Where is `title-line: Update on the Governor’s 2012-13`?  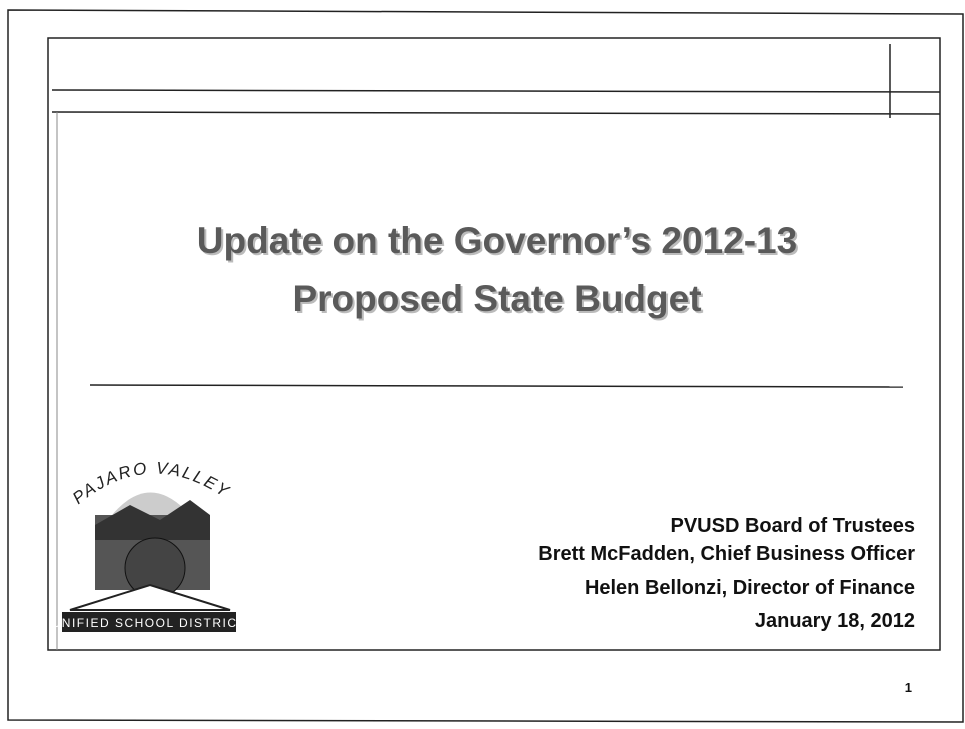
title-line: Update on the Governor’s 2012-13 is located at coordinates (497, 240).